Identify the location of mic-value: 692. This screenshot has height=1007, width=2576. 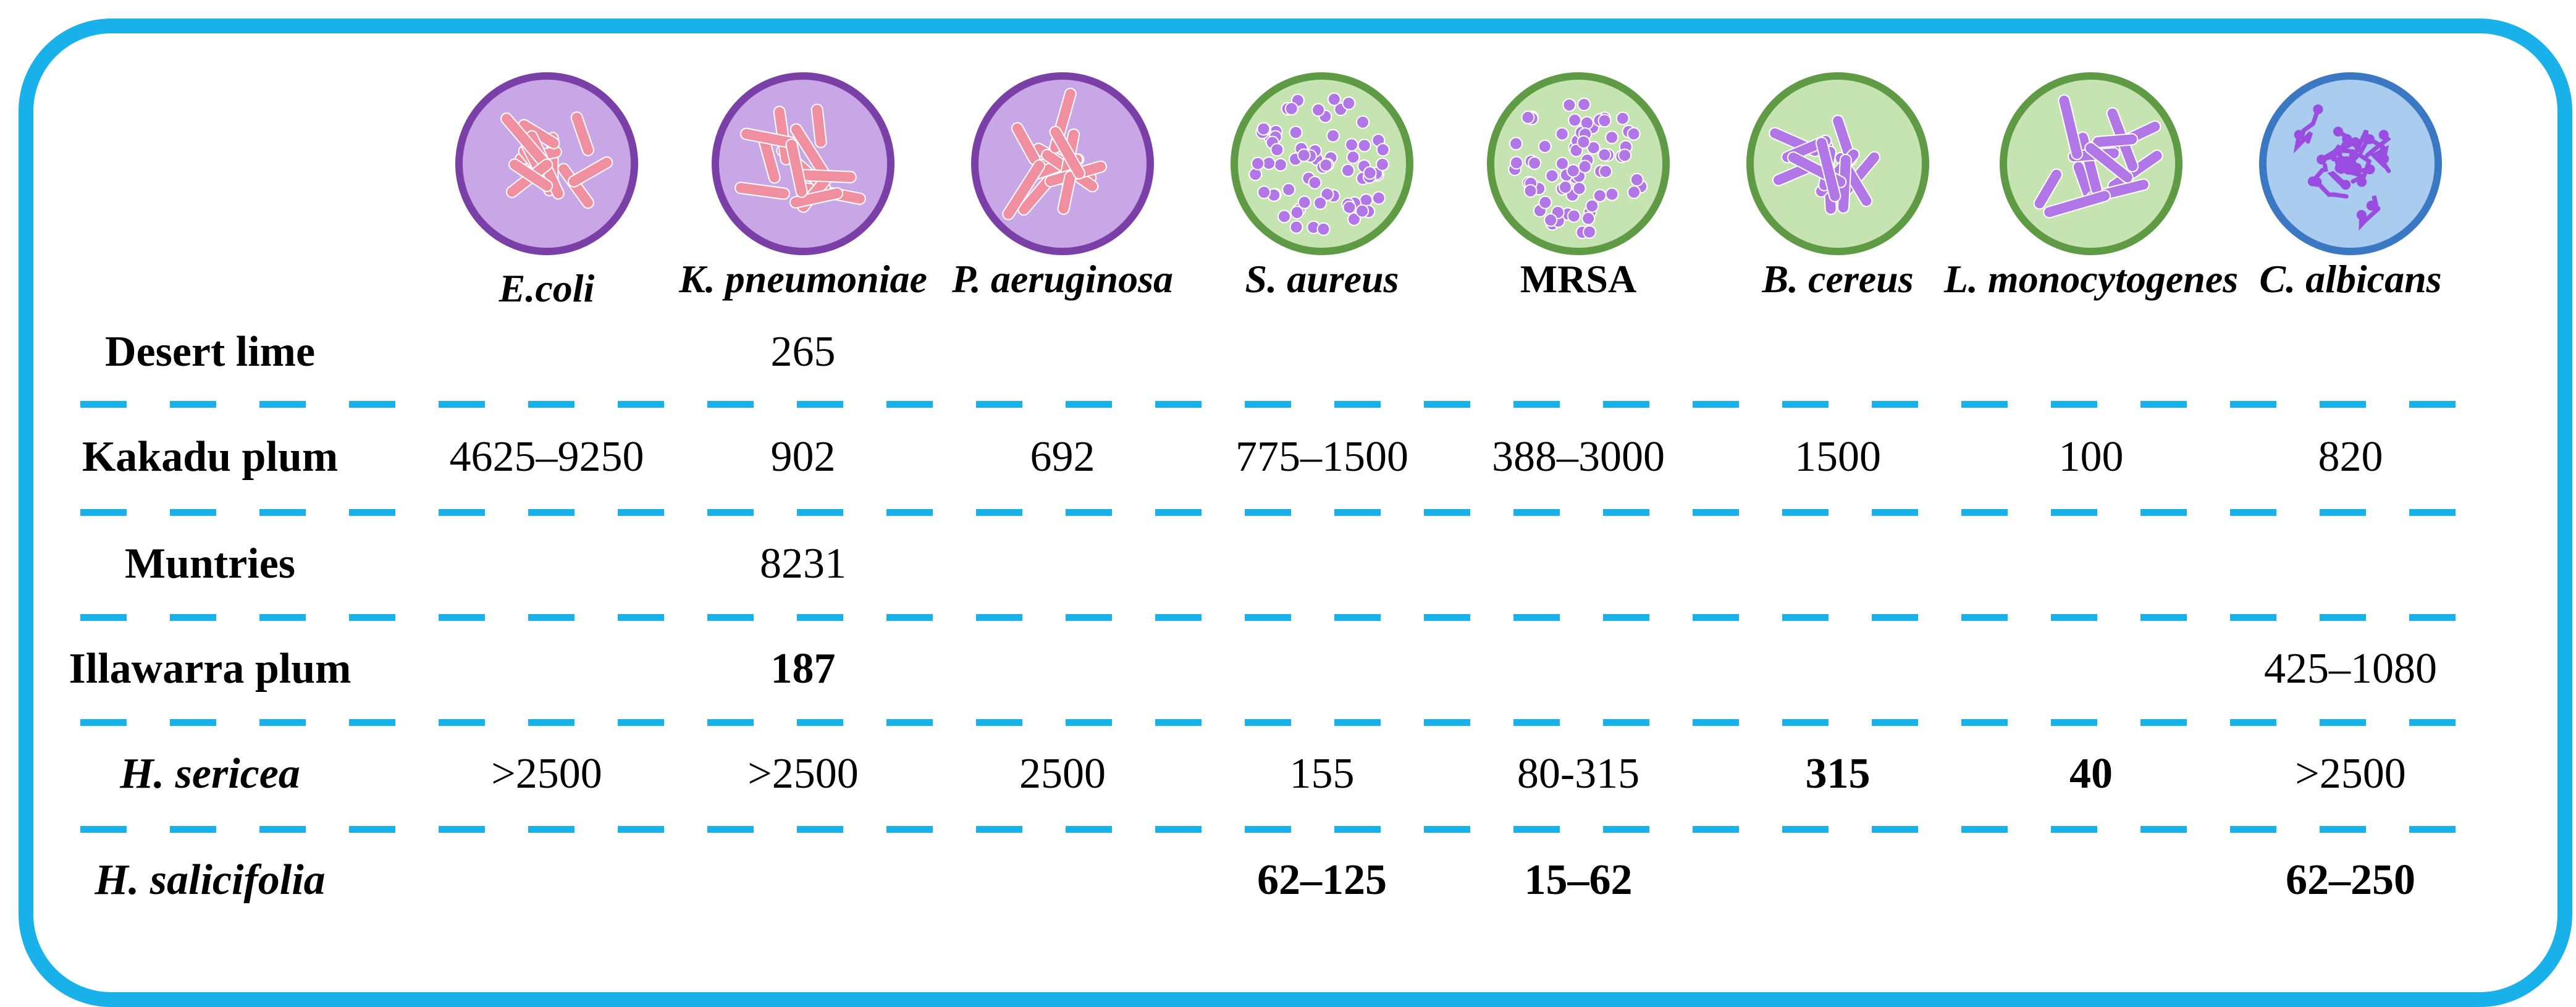
(1062, 457).